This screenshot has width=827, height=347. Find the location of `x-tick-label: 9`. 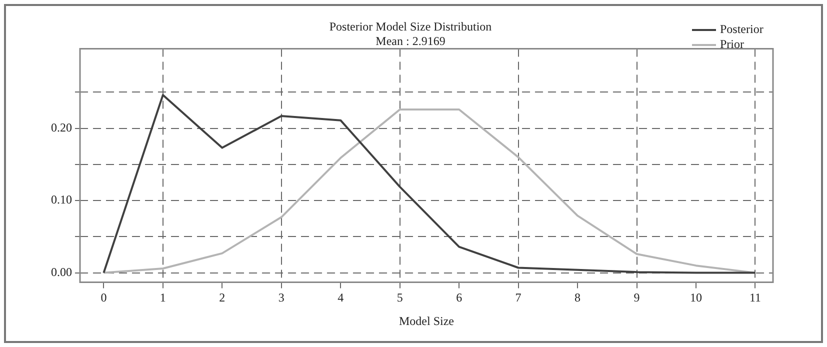

x-tick-label: 9 is located at coordinates (637, 297).